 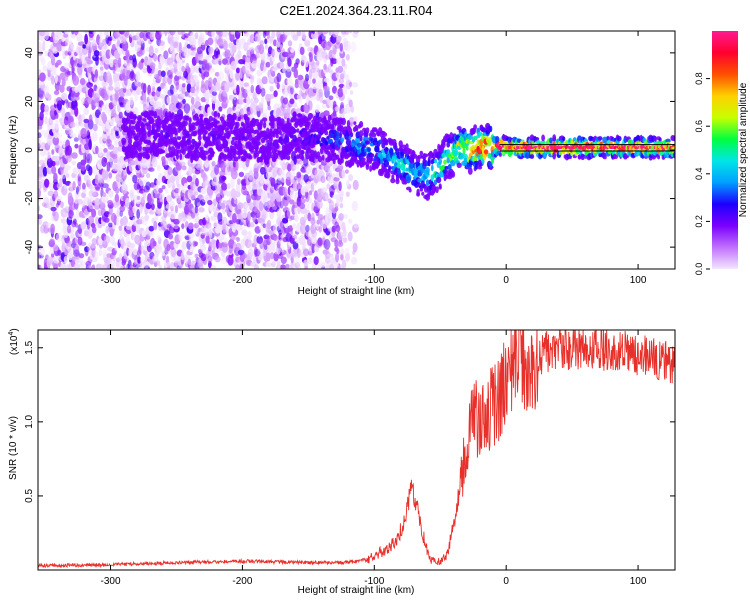 What do you see at coordinates (699, 221) in the screenshot?
I see `colorbar-tick-label: 0.2` at bounding box center [699, 221].